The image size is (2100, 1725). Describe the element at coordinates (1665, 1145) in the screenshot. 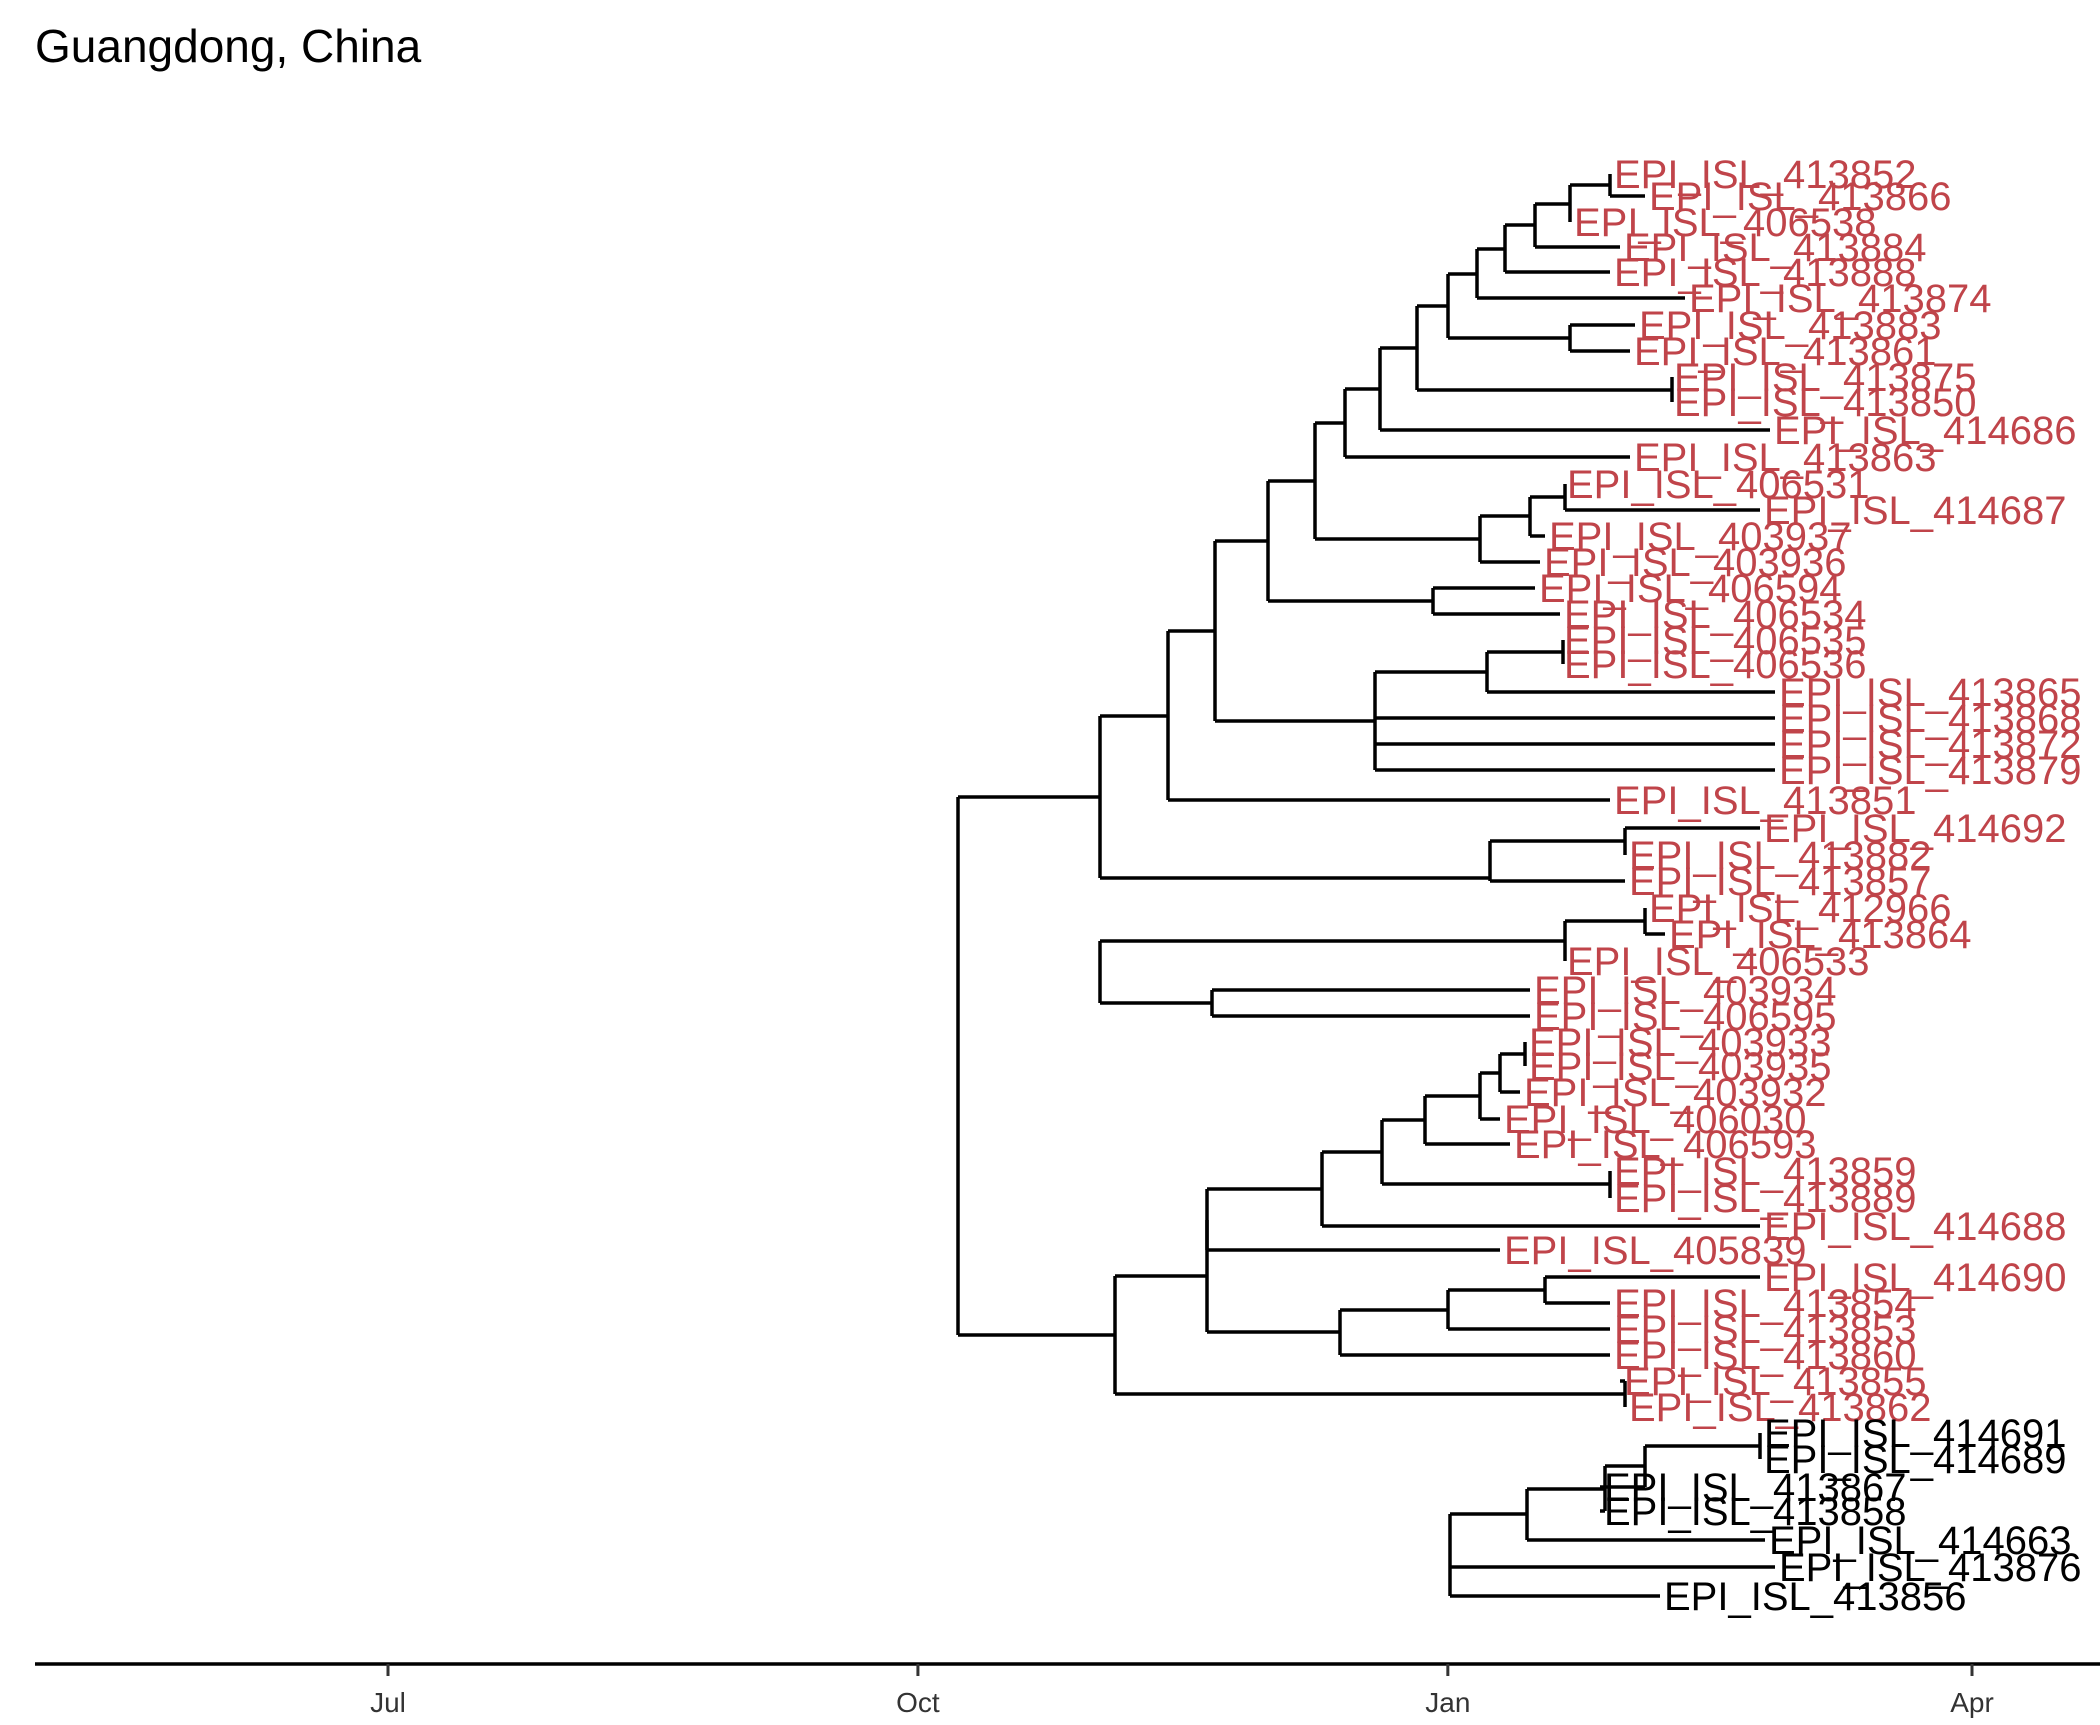

I see `tip-label: EPI_ISL_406593` at that location.